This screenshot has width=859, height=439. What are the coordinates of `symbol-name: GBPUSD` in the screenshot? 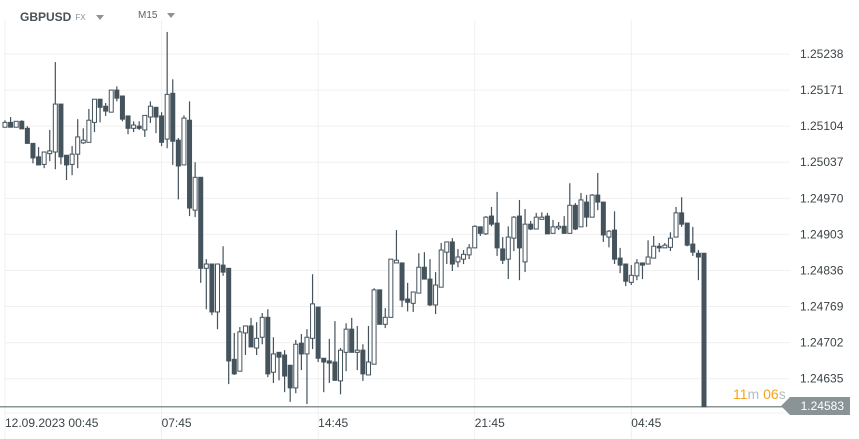 It's located at (46, 17).